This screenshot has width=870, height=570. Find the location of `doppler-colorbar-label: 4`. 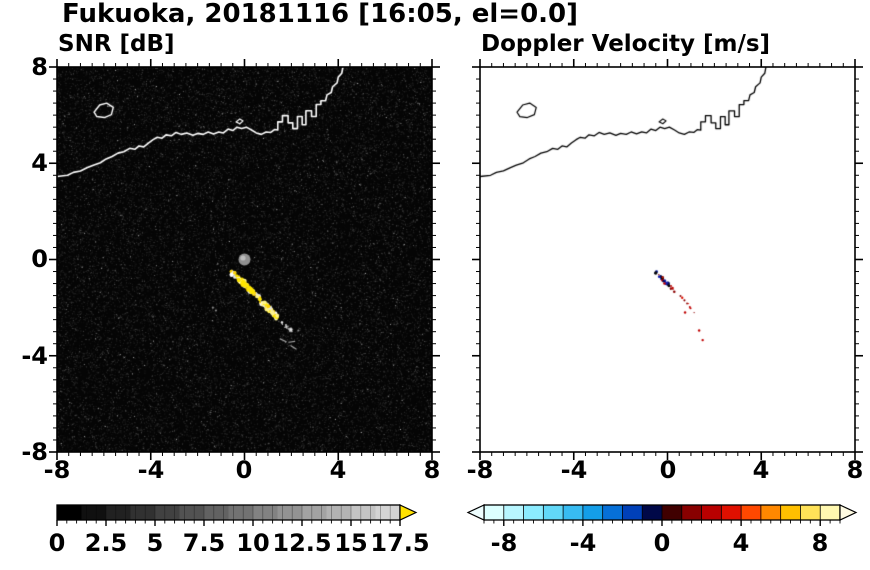

doppler-colorbar-label: 4 is located at coordinates (741, 543).